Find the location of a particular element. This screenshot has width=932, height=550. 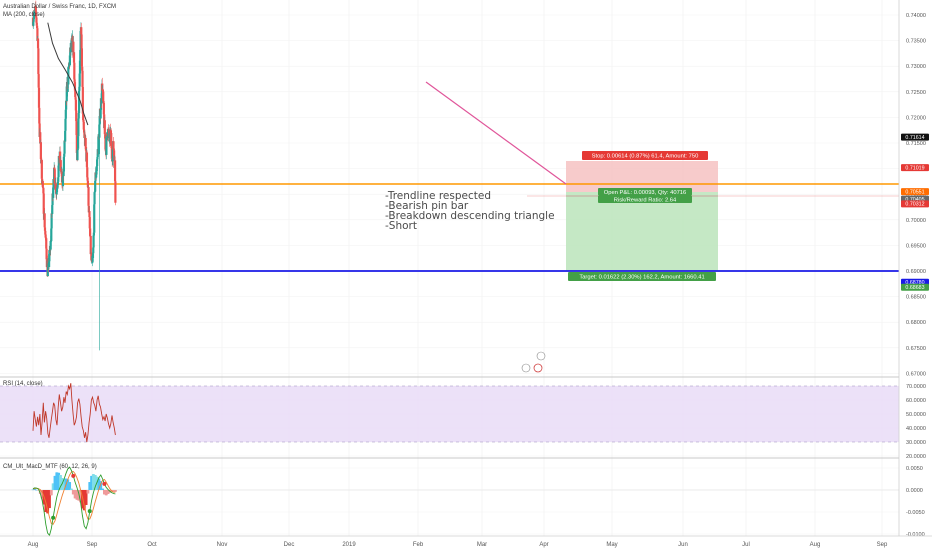

price-tick-label: 0.69500 is located at coordinates (916, 246).